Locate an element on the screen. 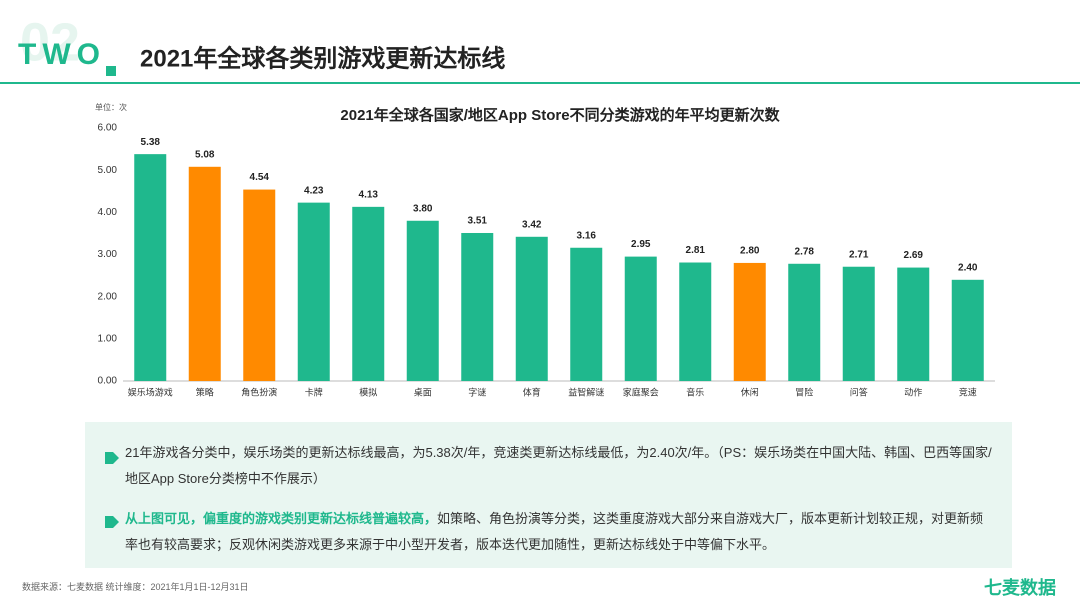  value-label: 5.08 is located at coordinates (205, 154).